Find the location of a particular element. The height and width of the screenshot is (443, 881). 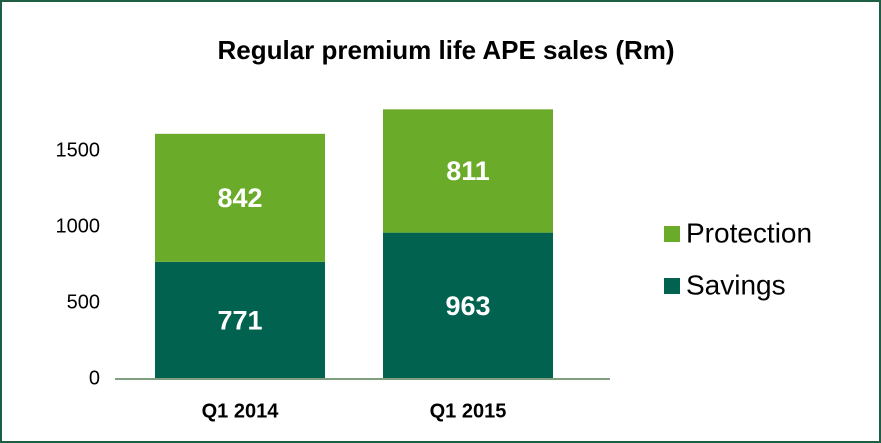

y-tick-label: 0 is located at coordinates (94, 378).